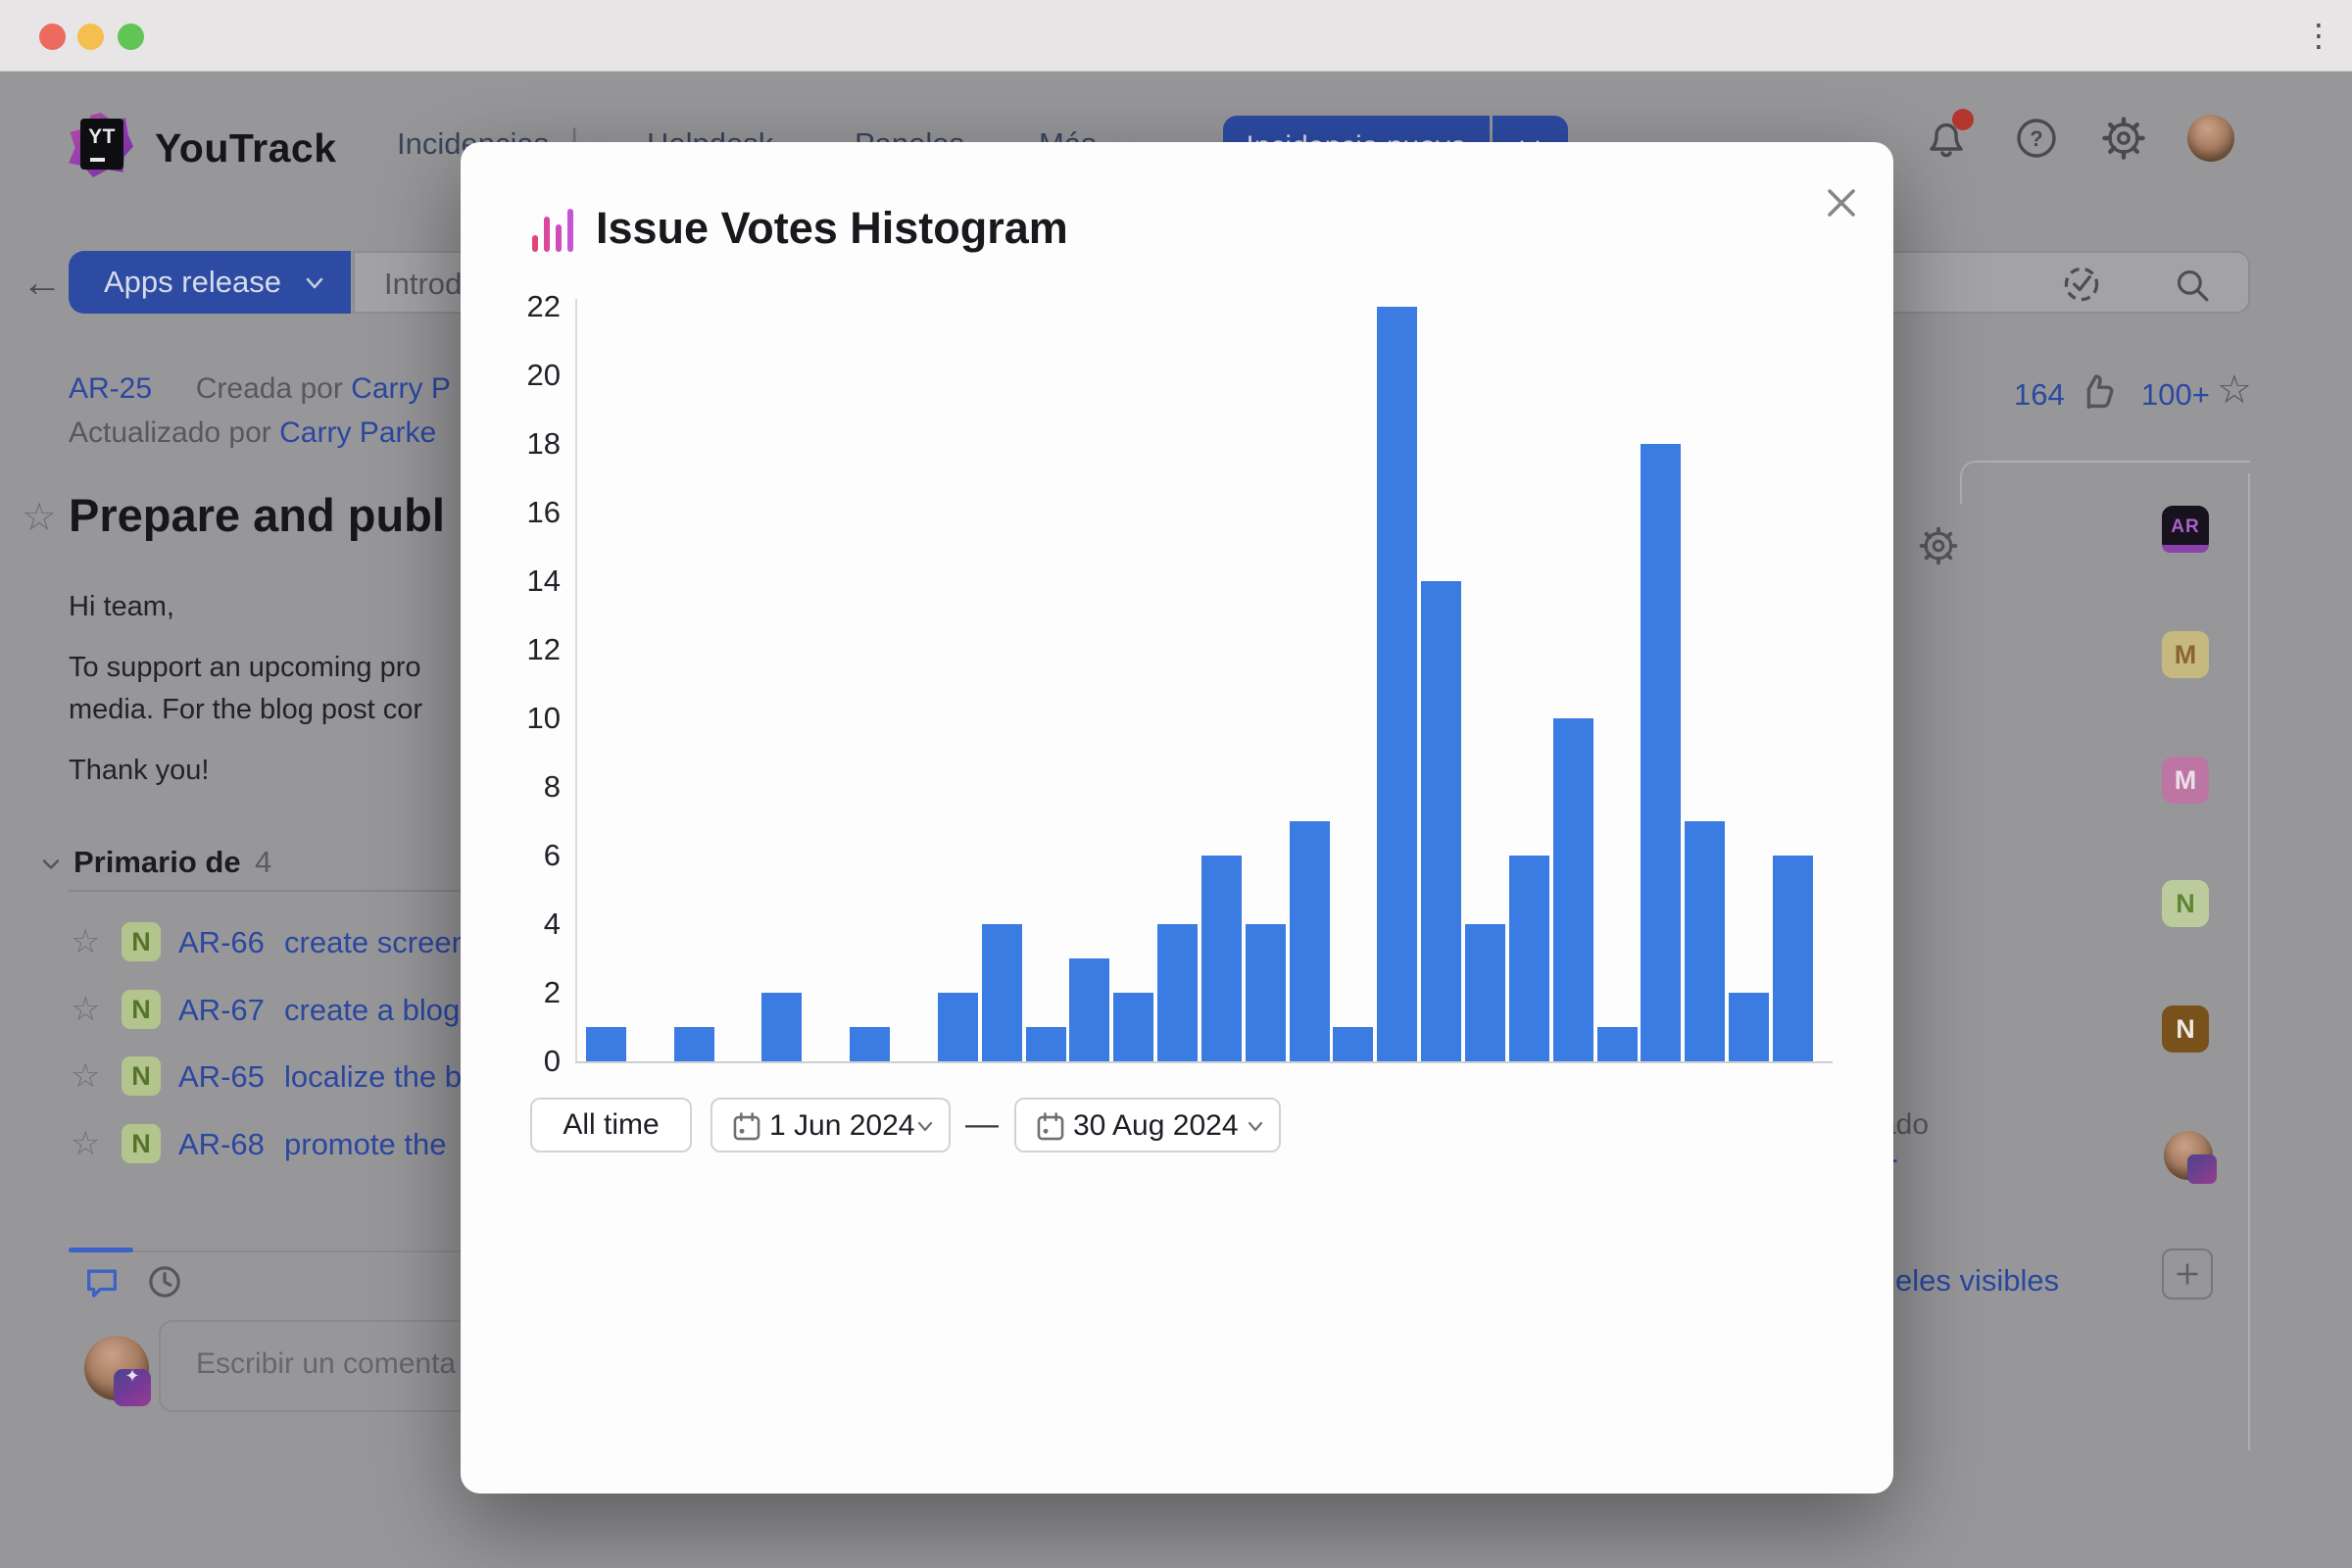 This screenshot has height=1568, width=2352. I want to click on close-window-button, so click(52, 37).